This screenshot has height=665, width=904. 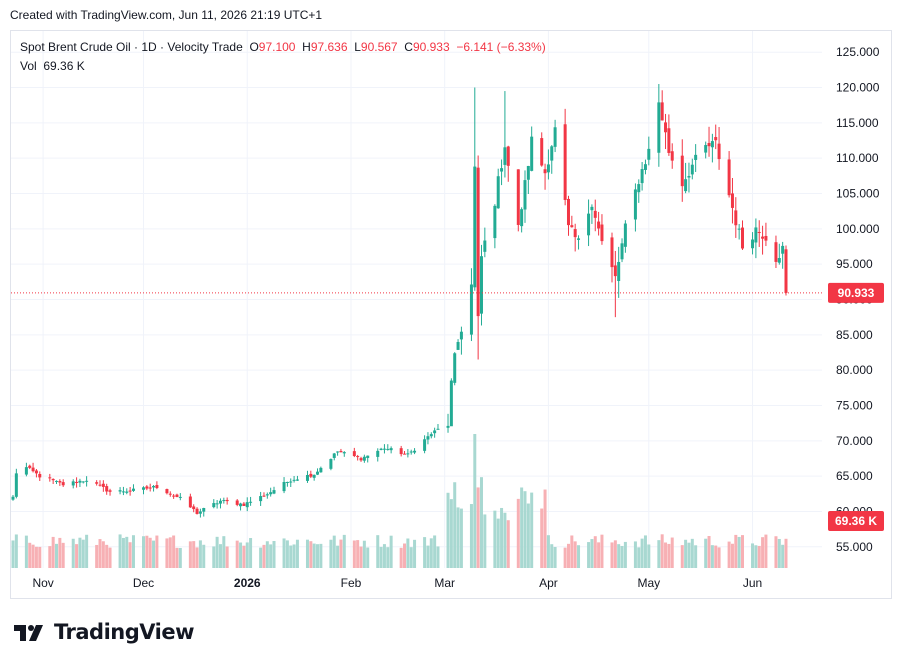 What do you see at coordinates (329, 47) in the screenshot?
I see `high-value: 97.636` at bounding box center [329, 47].